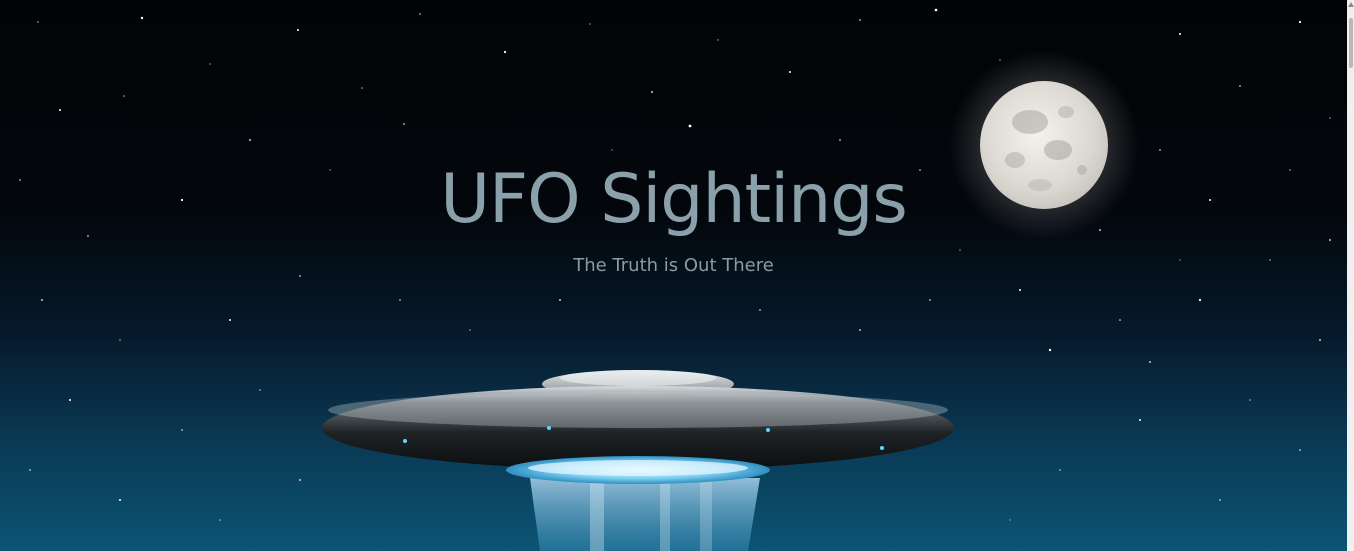  What do you see at coordinates (1351, 43) in the screenshot?
I see `scrollbar-thumb` at bounding box center [1351, 43].